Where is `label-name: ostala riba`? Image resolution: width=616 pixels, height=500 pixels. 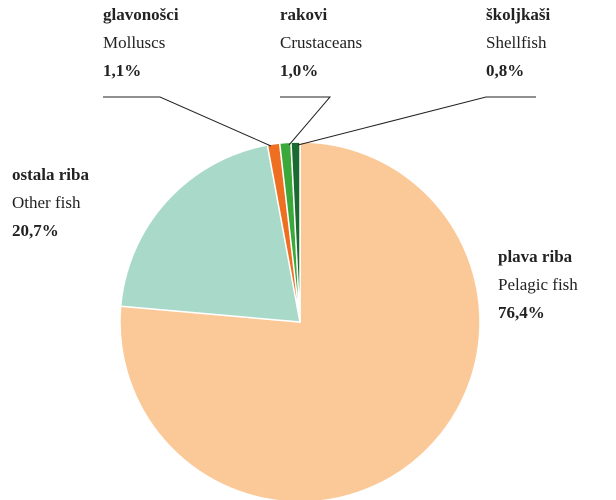
label-name: ostala riba is located at coordinates (50, 174).